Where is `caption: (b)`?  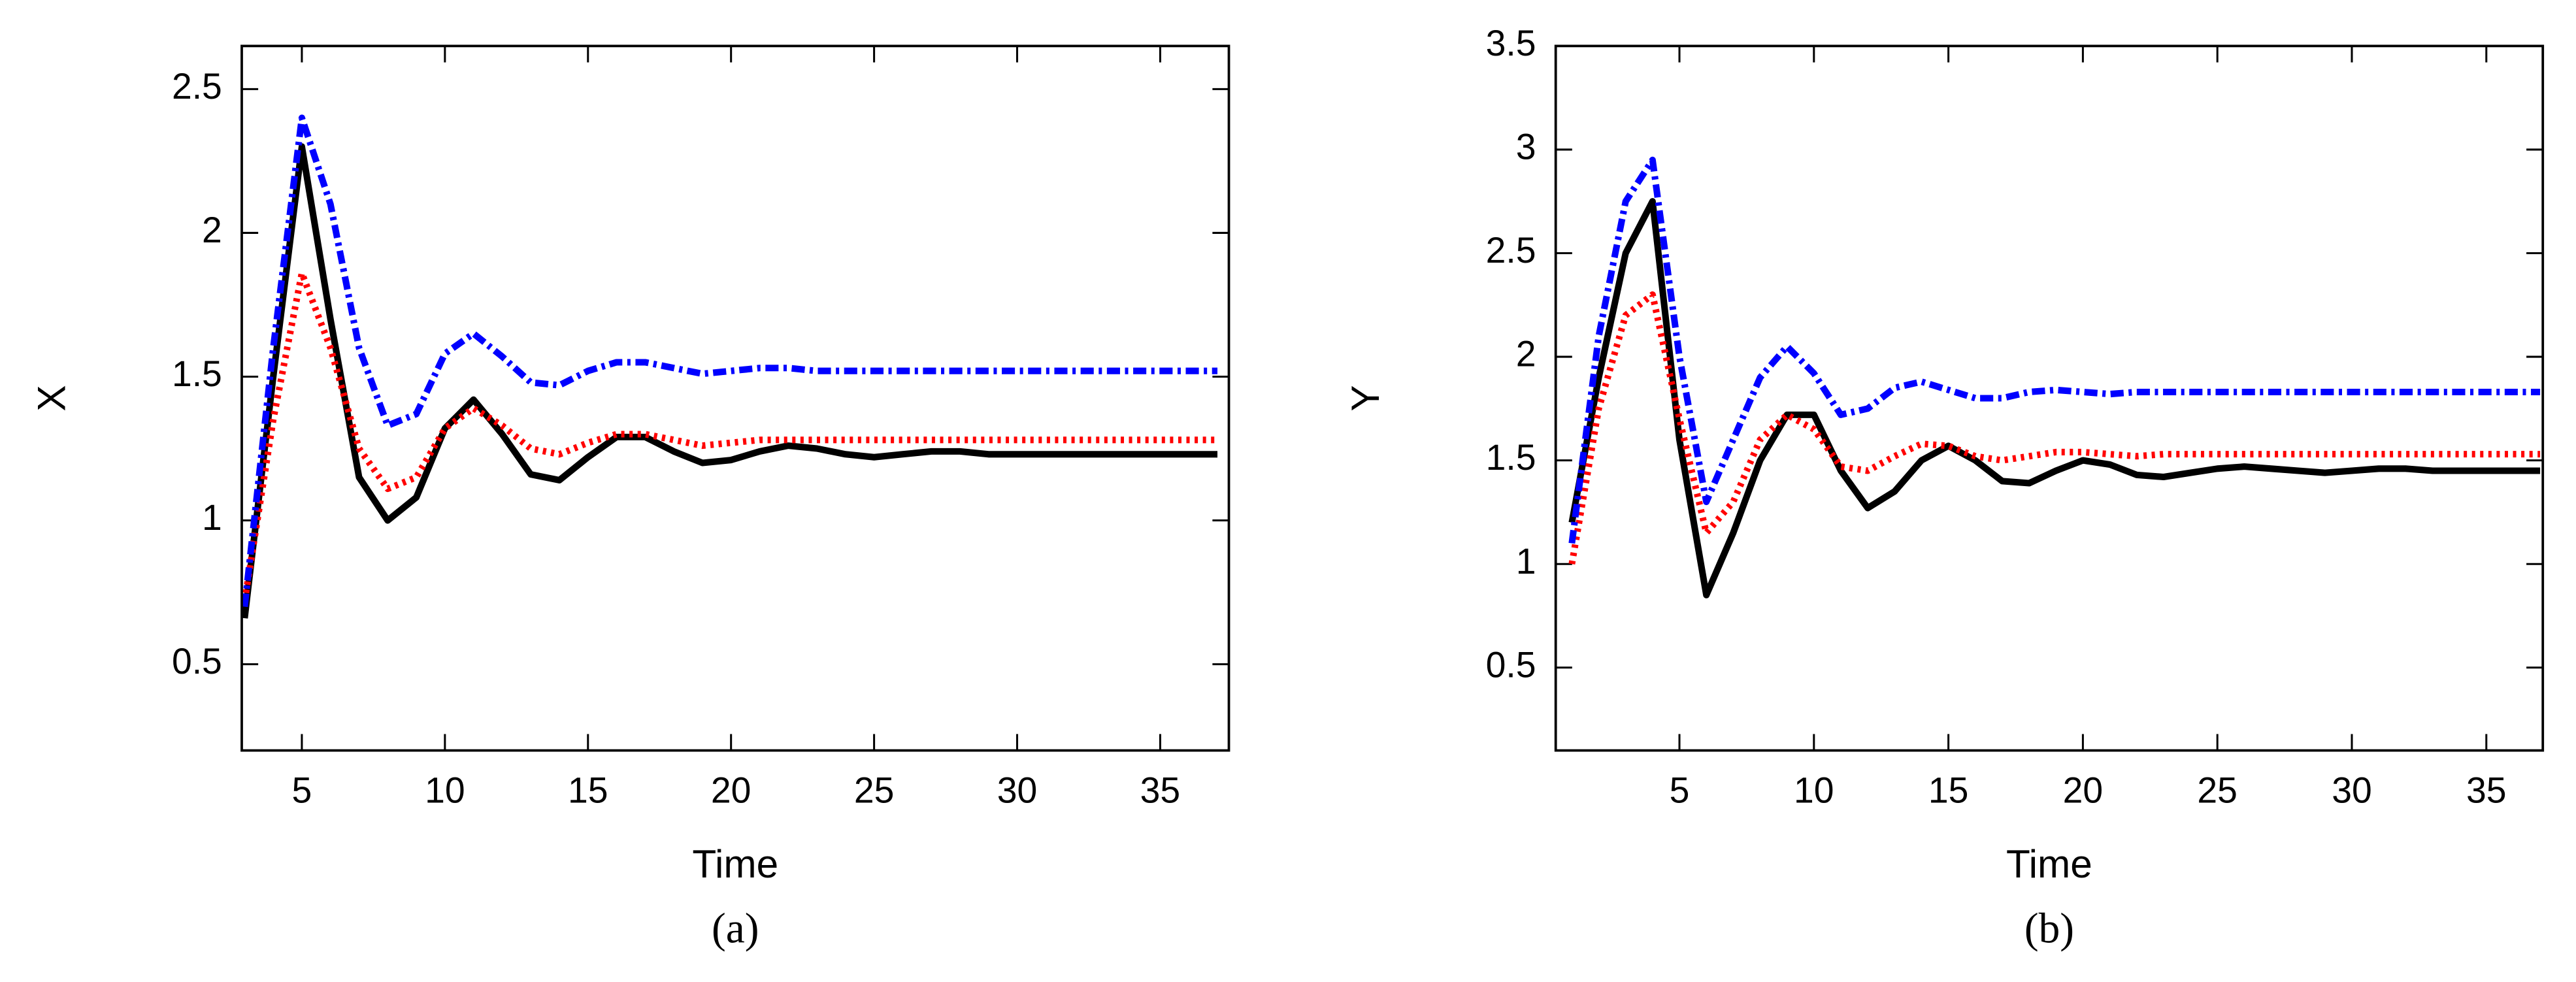
caption: (b) is located at coordinates (2049, 930).